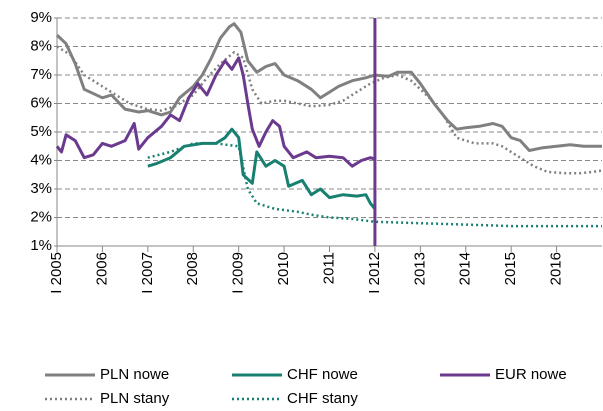  I want to click on x-tick-label: I 2009, so click(238, 273).